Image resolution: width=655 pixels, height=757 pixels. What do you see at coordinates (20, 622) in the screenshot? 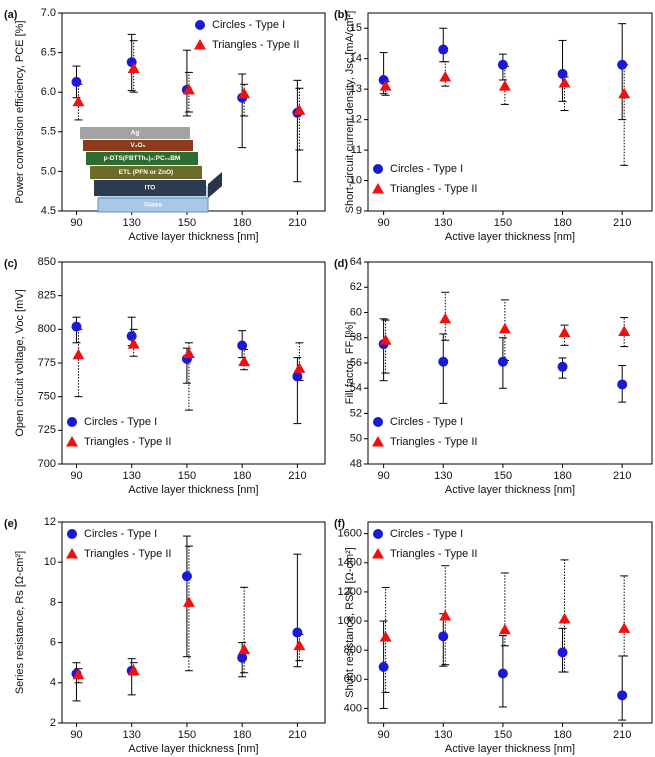
I see `y-axis-label: Series resistance, Rs [Ω-cm²]` at bounding box center [20, 622].